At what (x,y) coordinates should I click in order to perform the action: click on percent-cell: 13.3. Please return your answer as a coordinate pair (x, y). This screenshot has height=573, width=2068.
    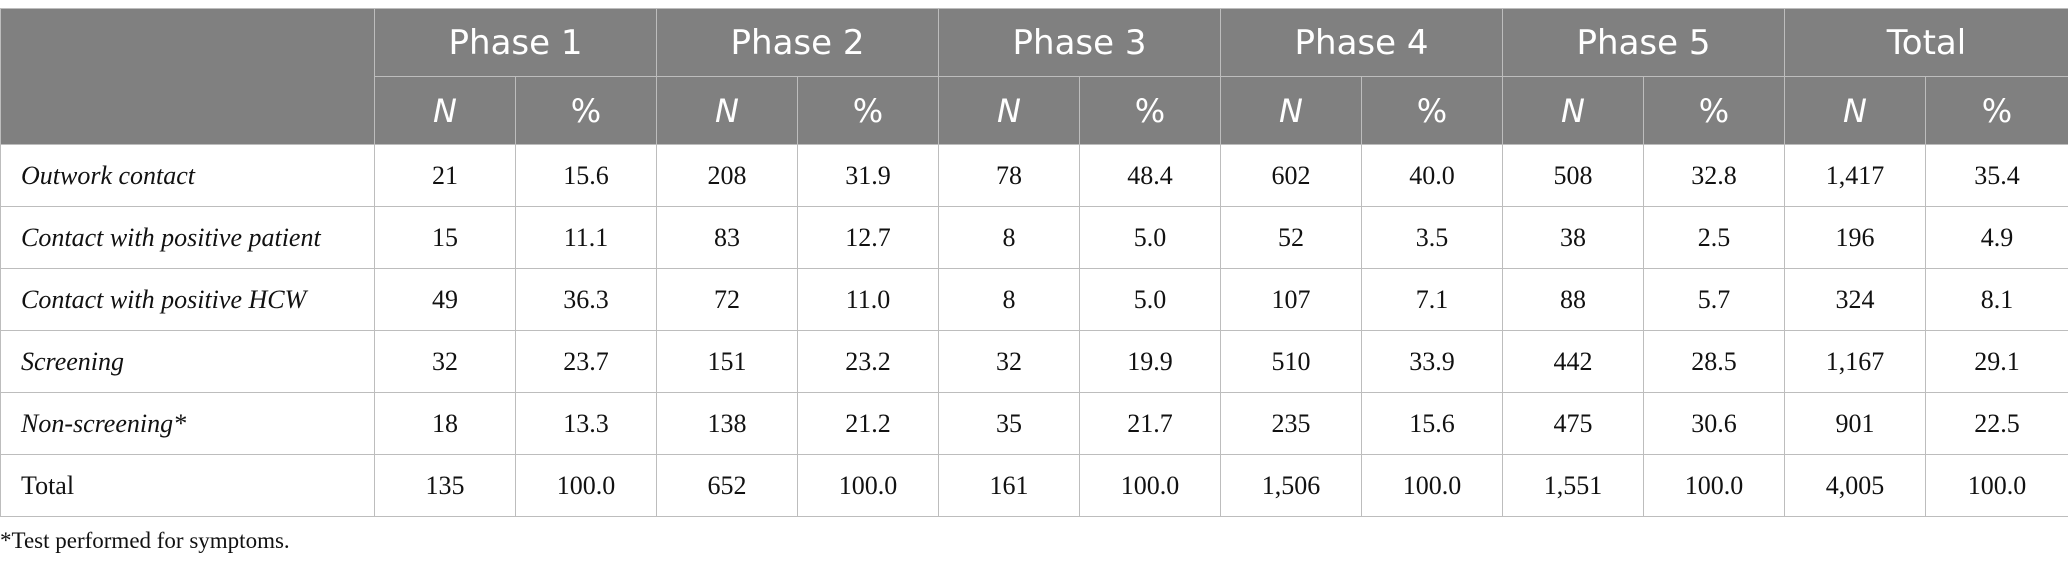
    Looking at the image, I should click on (586, 423).